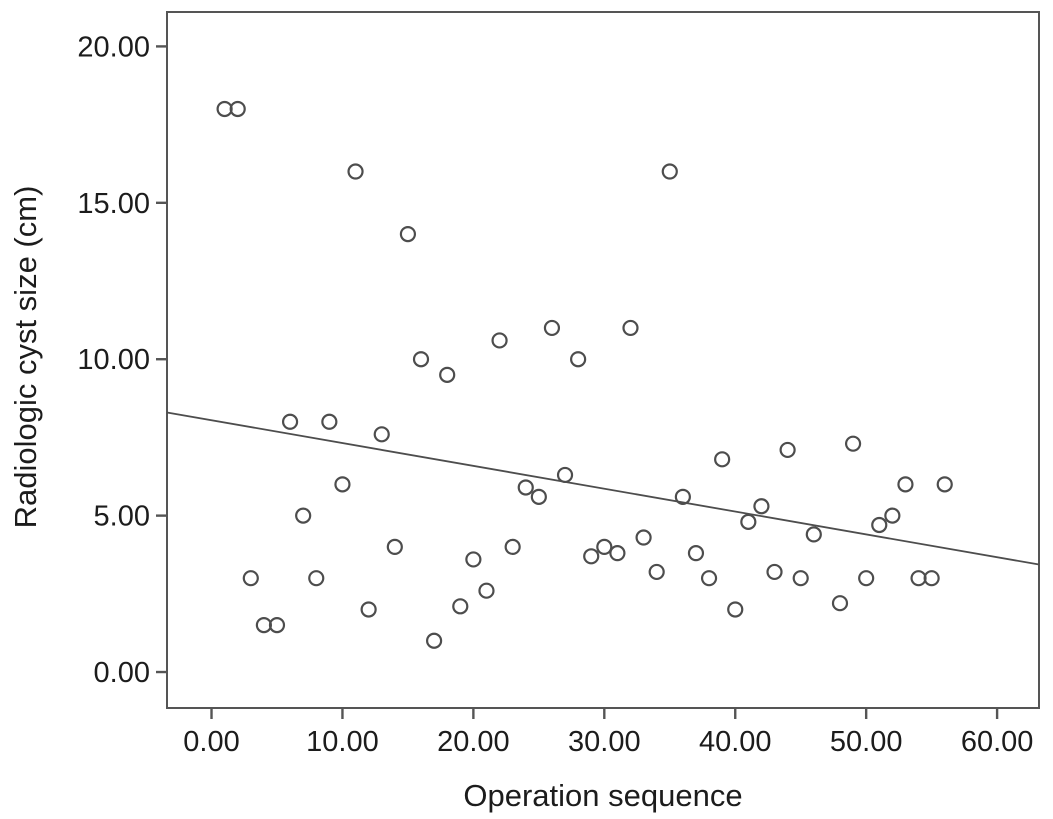  I want to click on x-axis-tick-label: 50.00, so click(866, 742).